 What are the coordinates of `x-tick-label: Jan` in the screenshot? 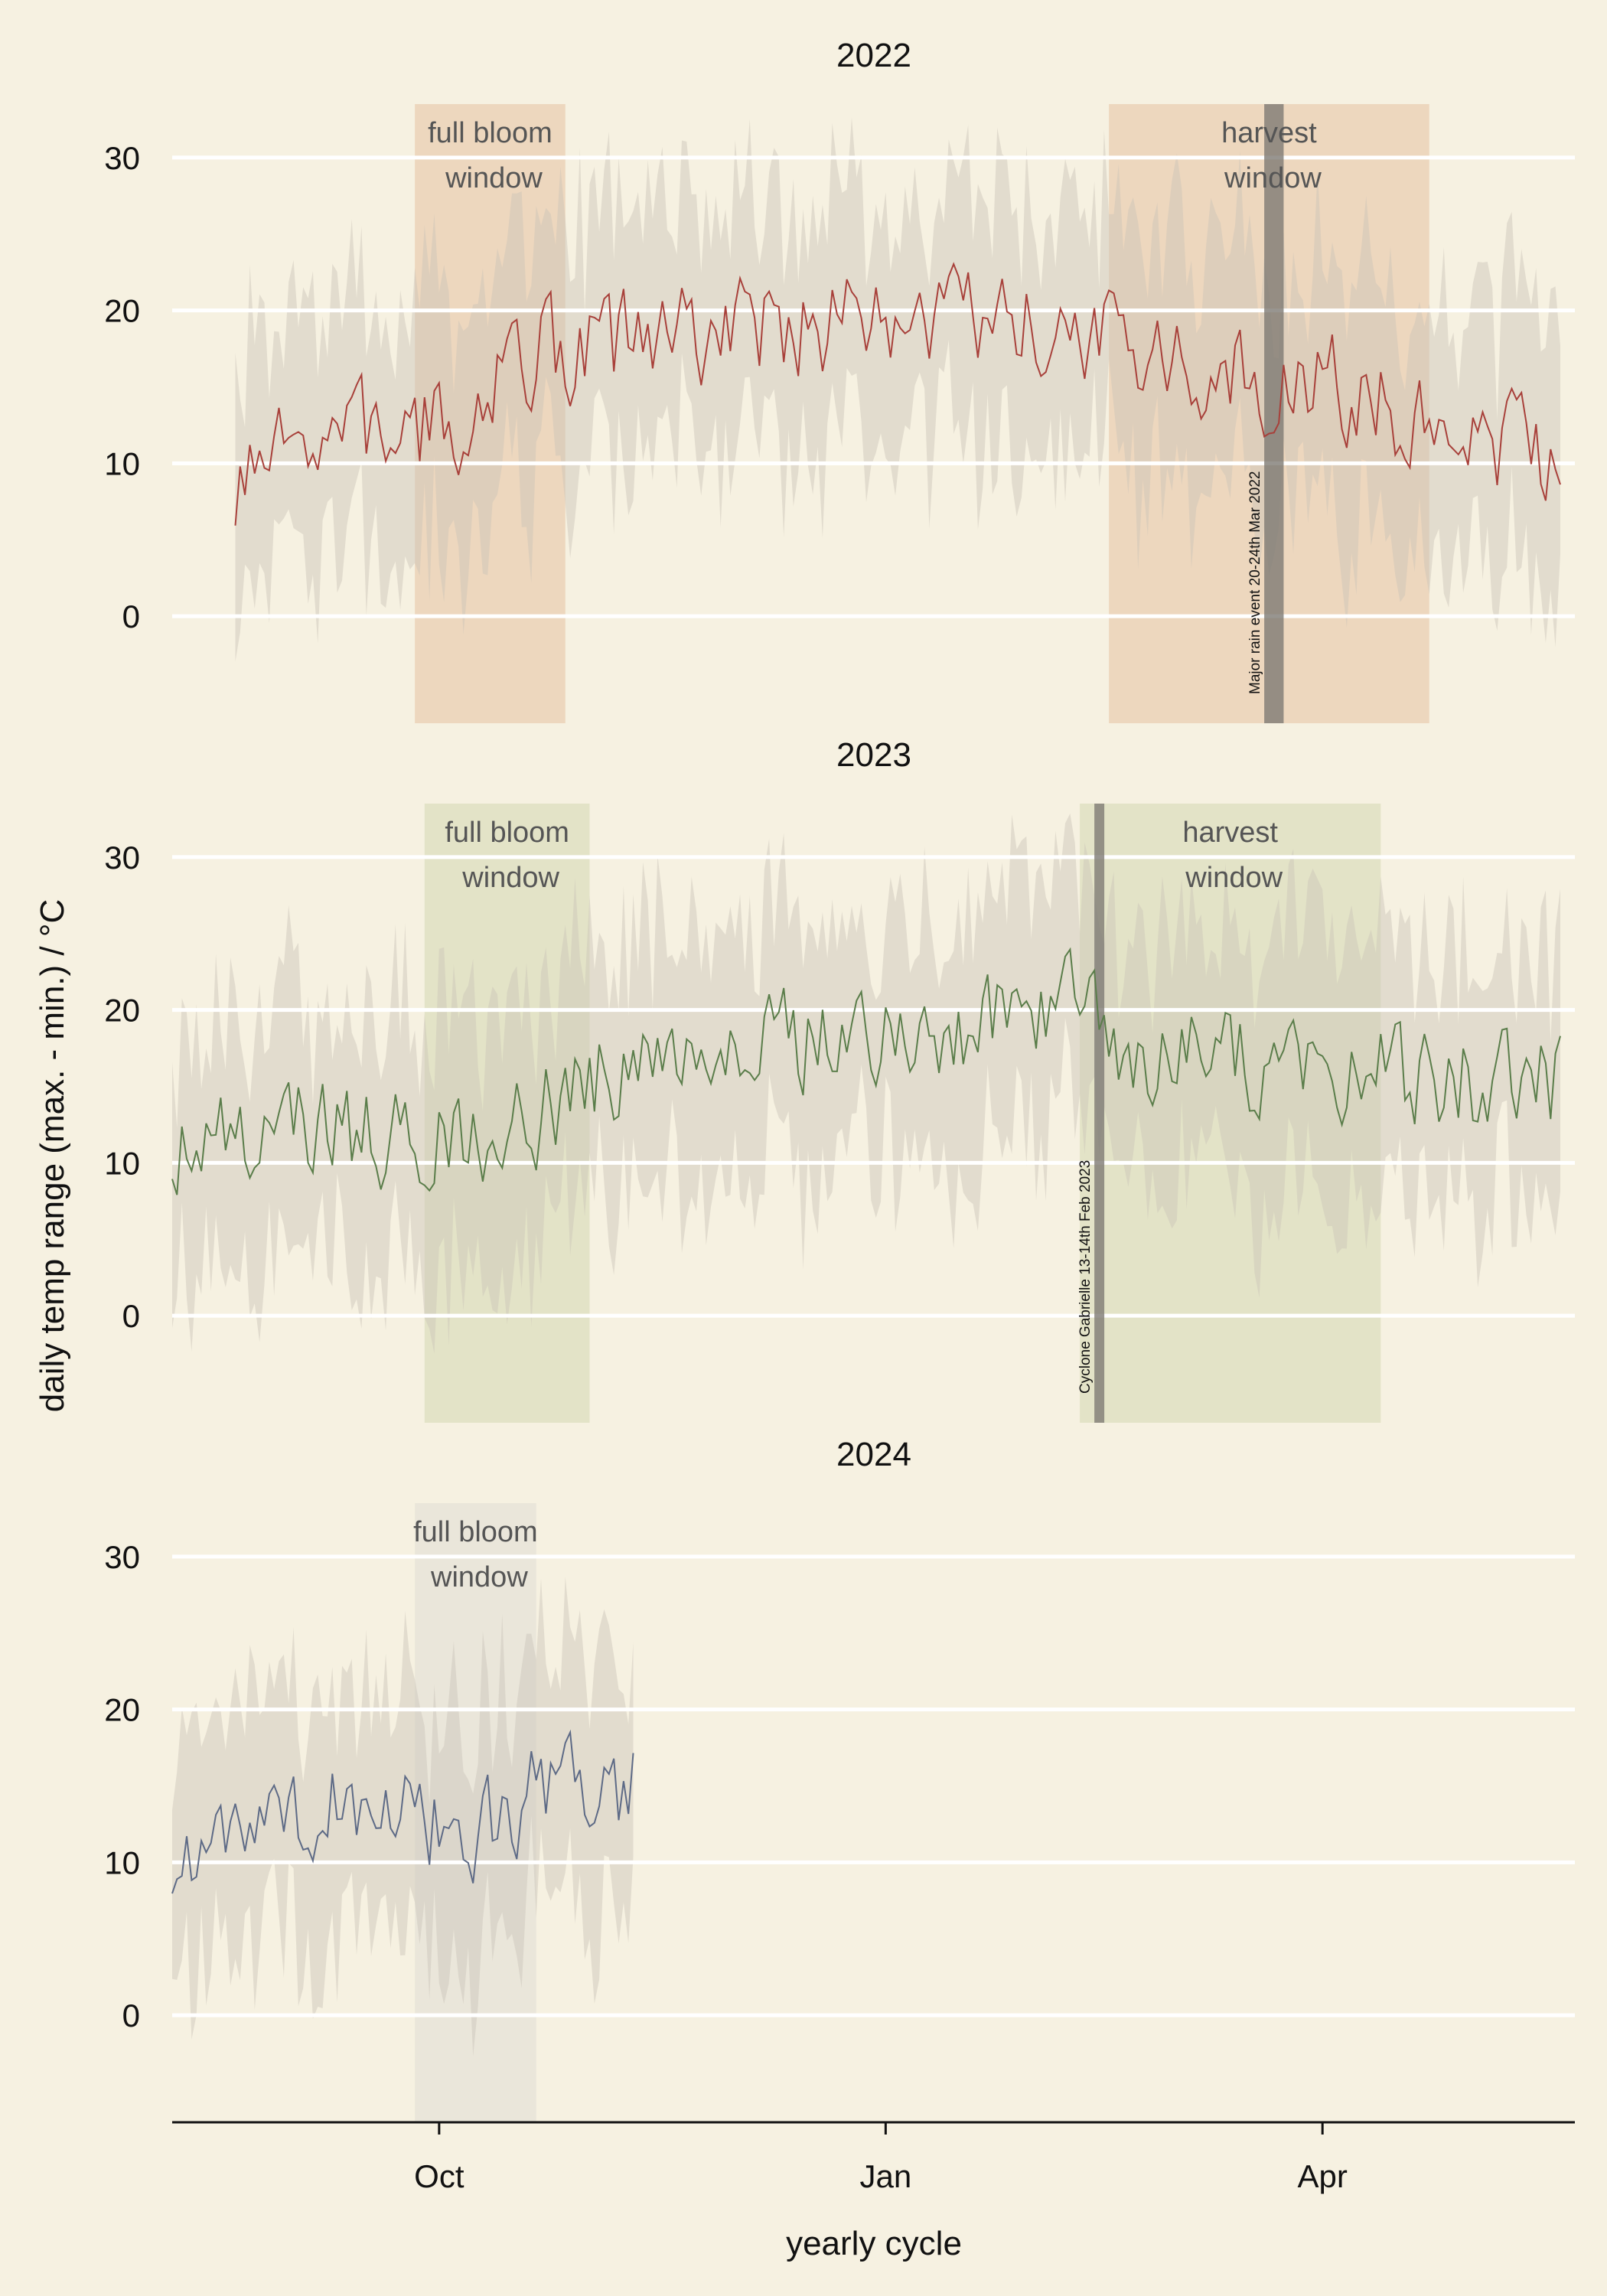 It's located at (885, 2176).